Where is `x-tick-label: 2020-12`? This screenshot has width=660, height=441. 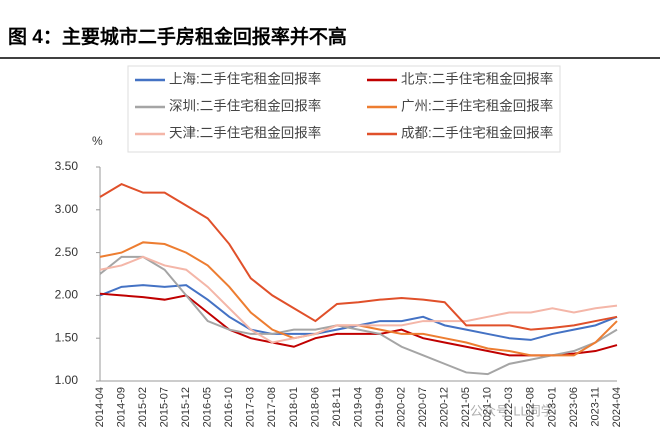 x-tick-label: 2020-12 is located at coordinates (445, 407).